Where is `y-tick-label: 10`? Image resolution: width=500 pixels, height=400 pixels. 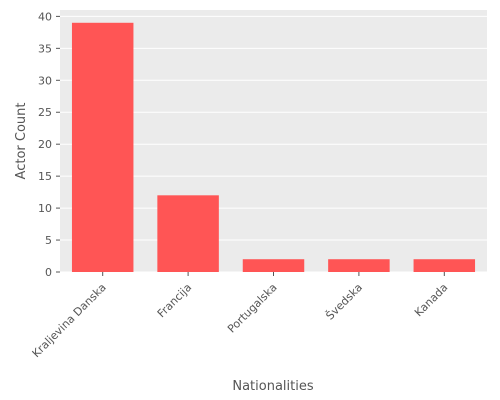 y-tick-label: 10 is located at coordinates (45, 208).